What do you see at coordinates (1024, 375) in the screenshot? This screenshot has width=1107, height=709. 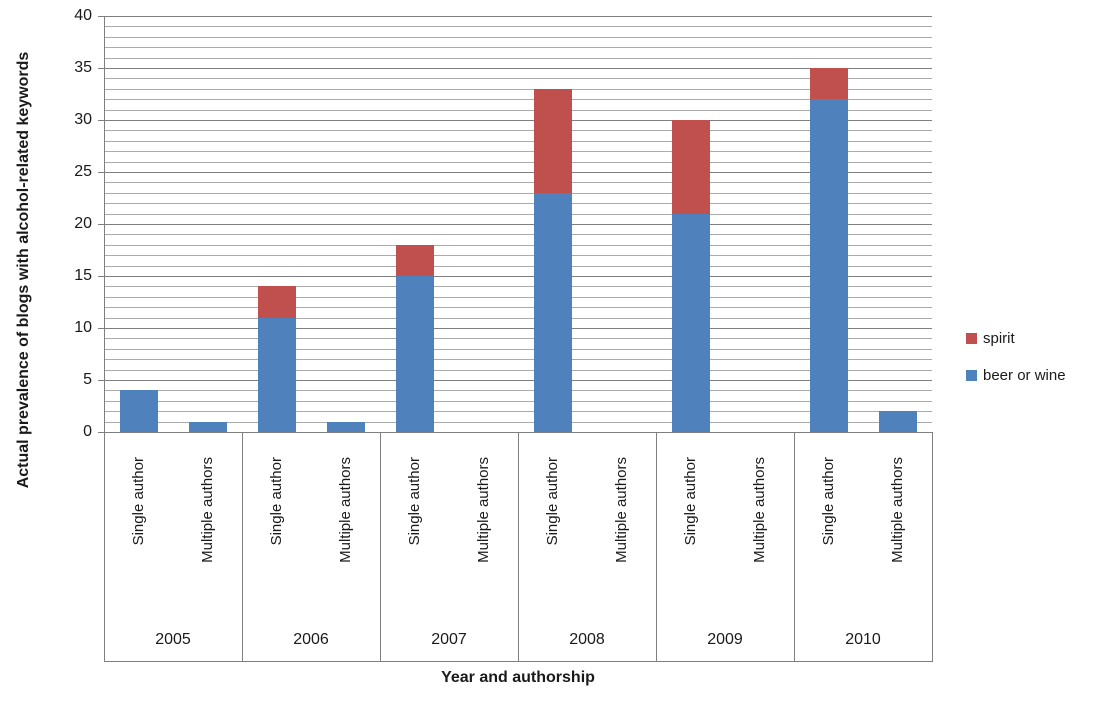 I see `legend-label: beer or wine` at bounding box center [1024, 375].